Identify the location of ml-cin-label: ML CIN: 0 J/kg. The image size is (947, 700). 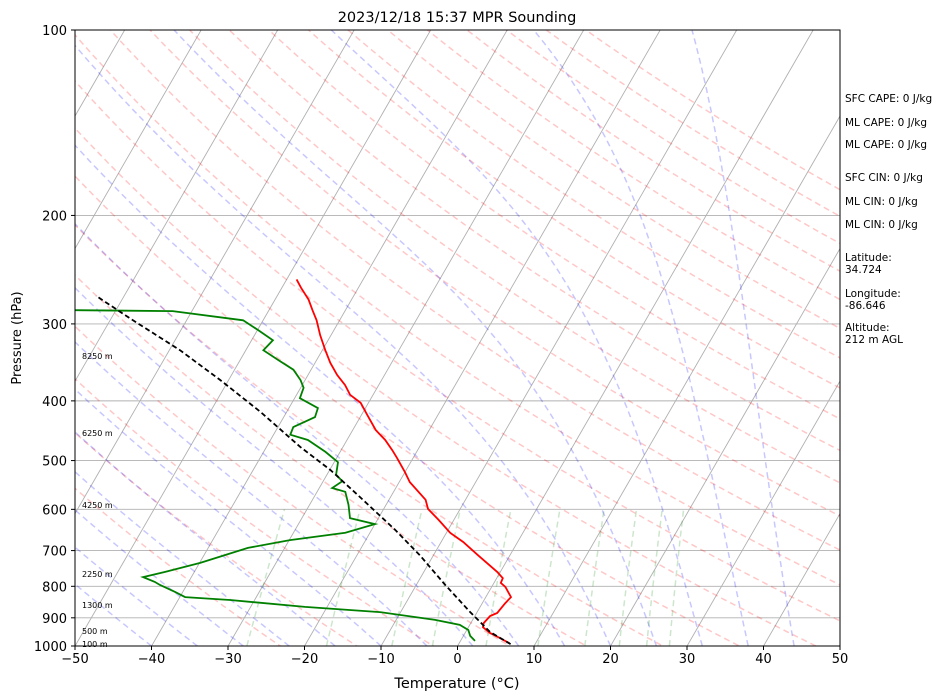
(881, 202).